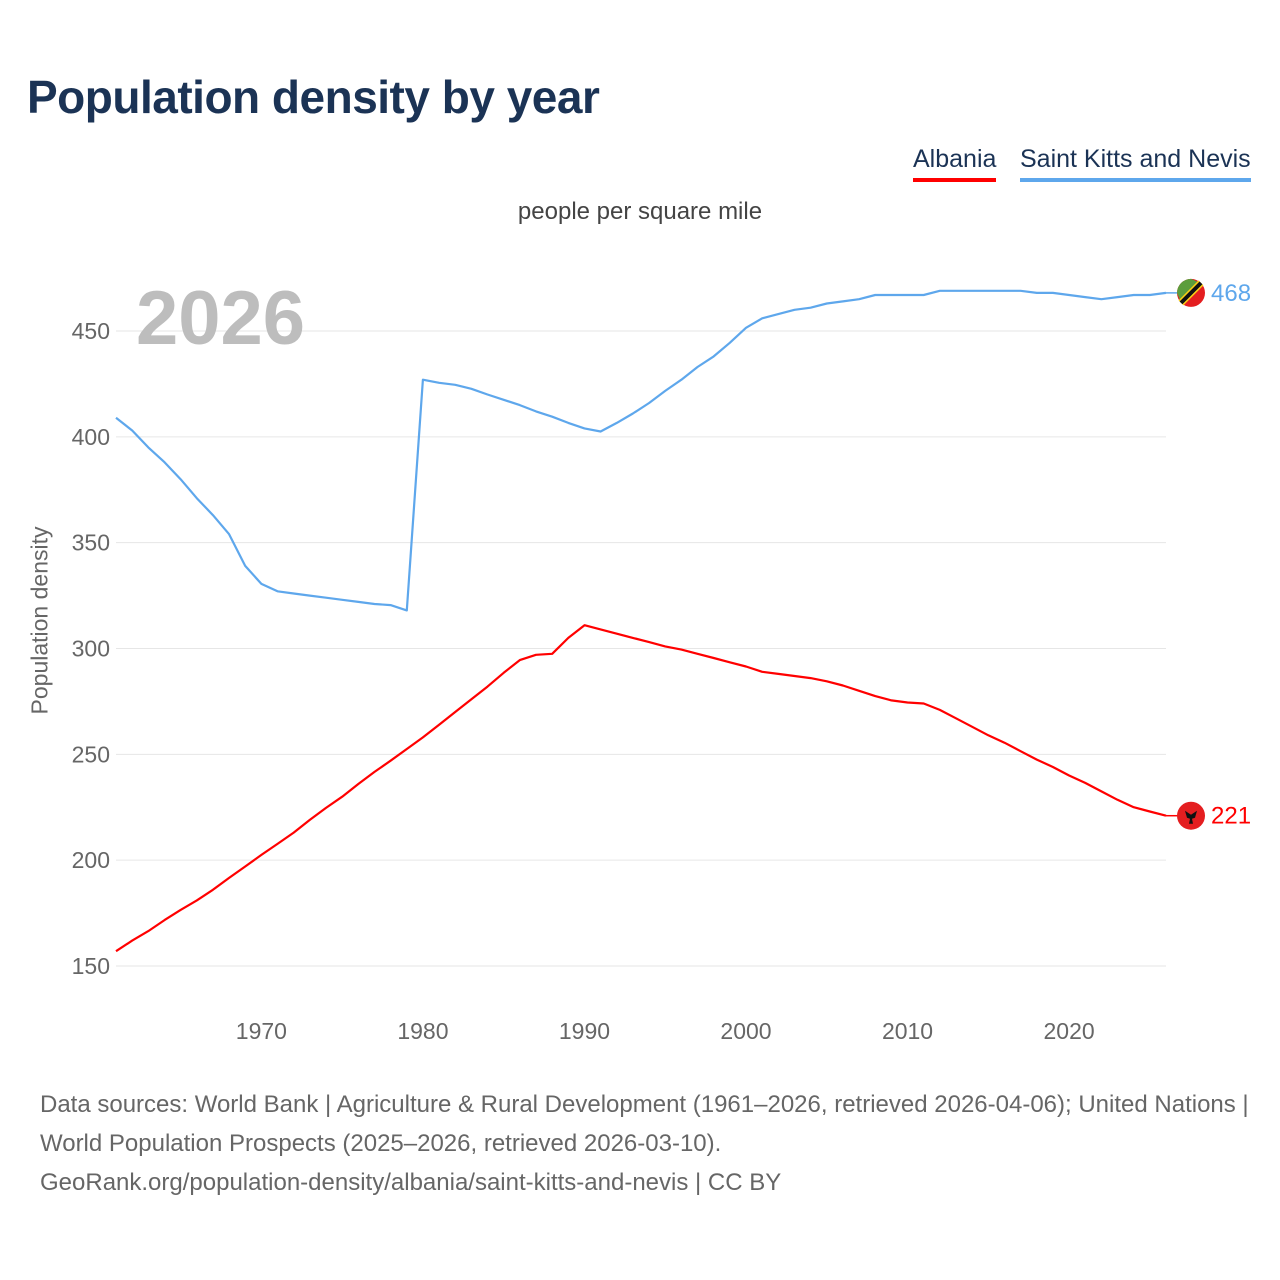 The width and height of the screenshot is (1280, 1280). I want to click on x-tick-label: 1970, so click(261, 1031).